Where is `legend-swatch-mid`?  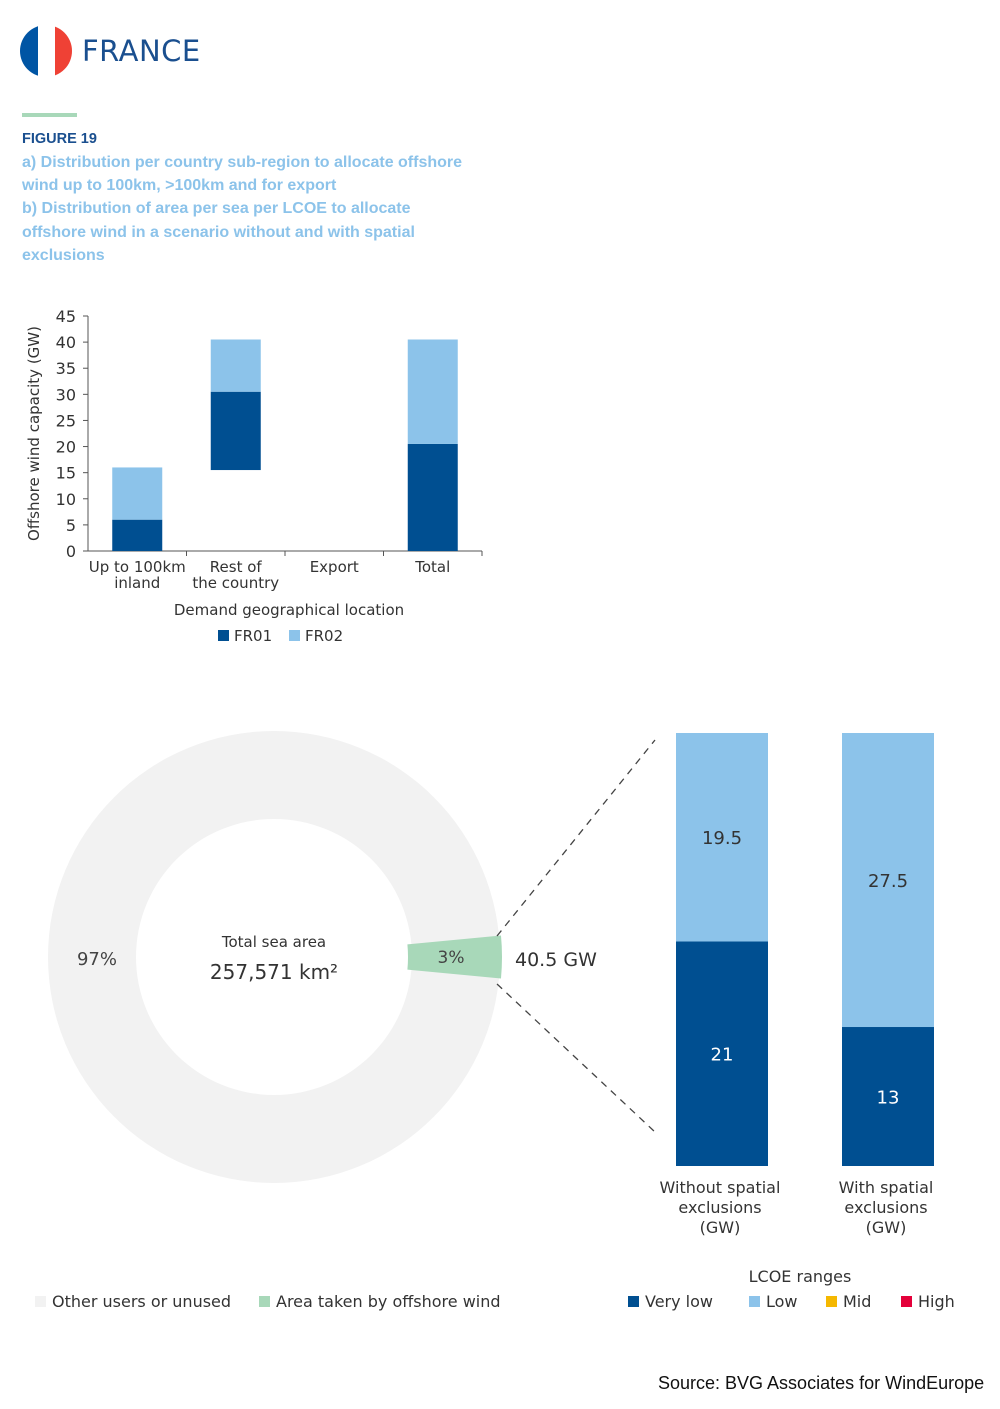
legend-swatch-mid is located at coordinates (831, 1301).